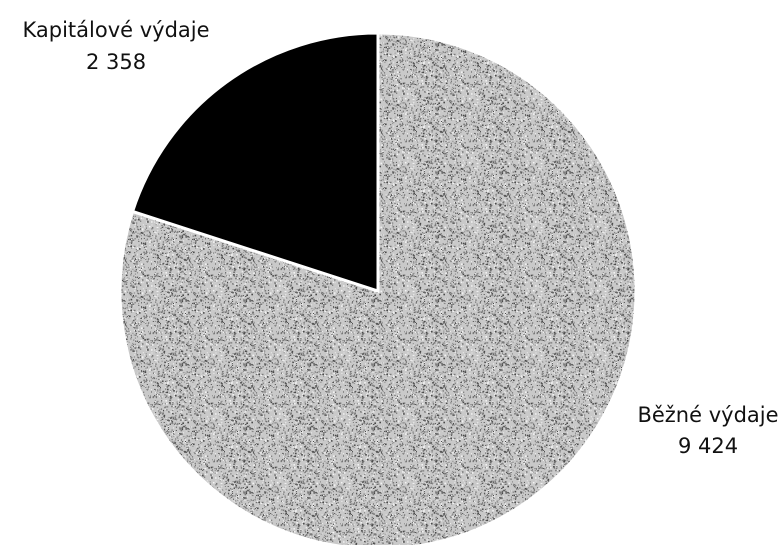 The height and width of the screenshot is (545, 783). What do you see at coordinates (707, 415) in the screenshot?
I see `slice-label-bezne-vydaje: Běžné výdaje` at bounding box center [707, 415].